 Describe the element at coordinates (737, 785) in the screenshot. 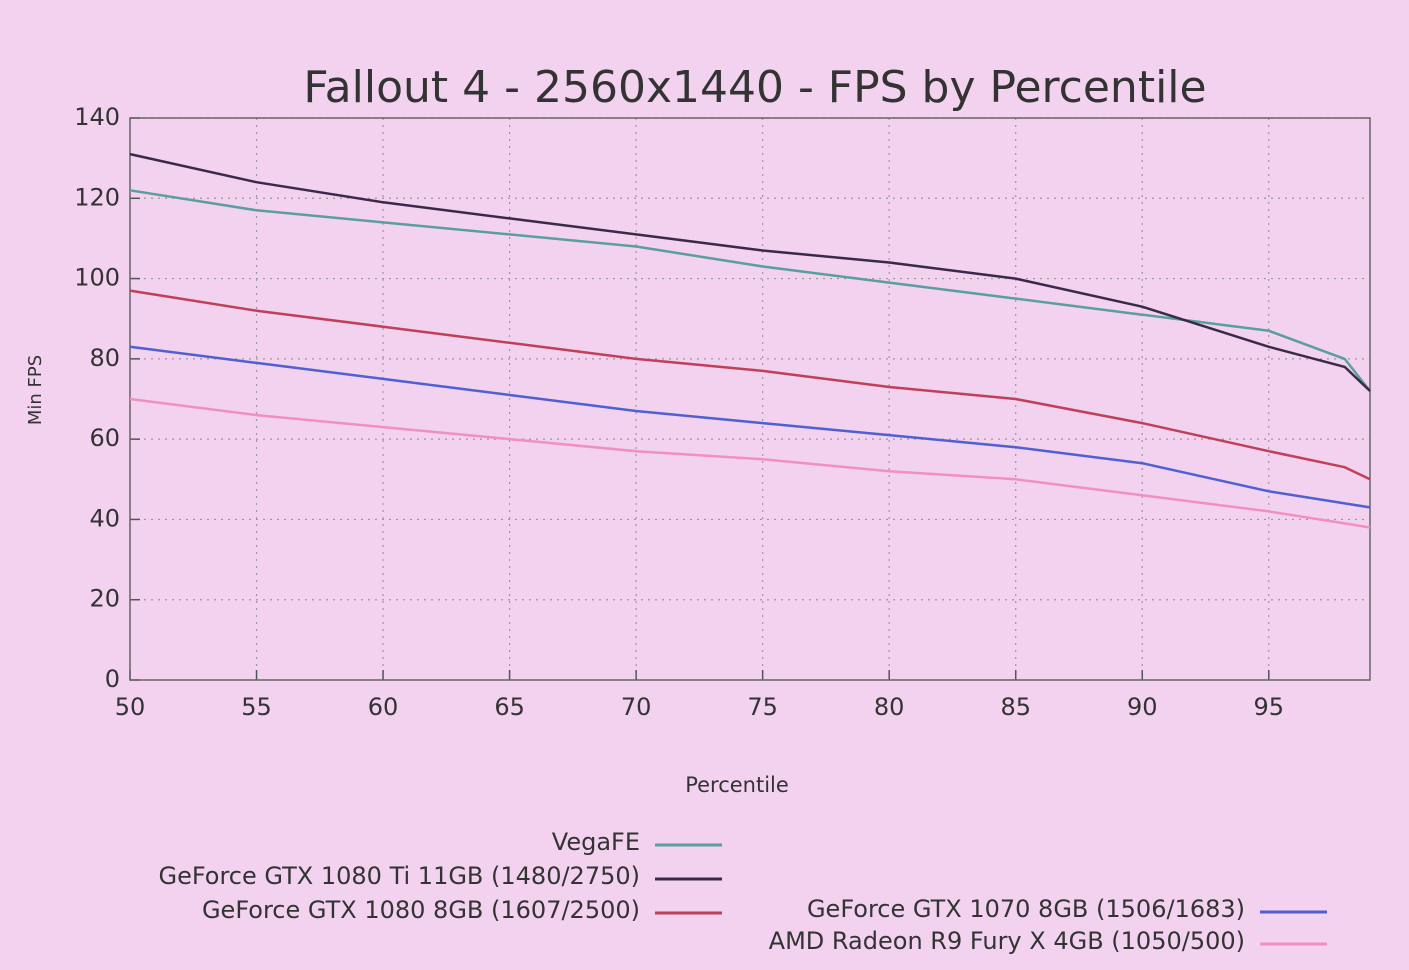

I see `x-axis-title: Percentile` at that location.